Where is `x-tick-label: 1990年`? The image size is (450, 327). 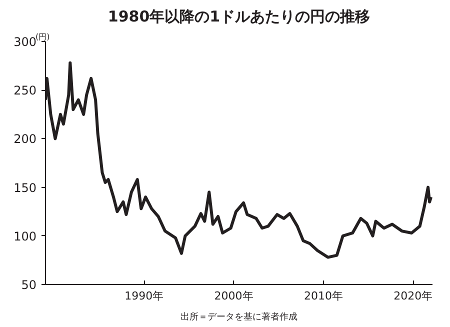 x-tick-label: 1990年 is located at coordinates (144, 296).